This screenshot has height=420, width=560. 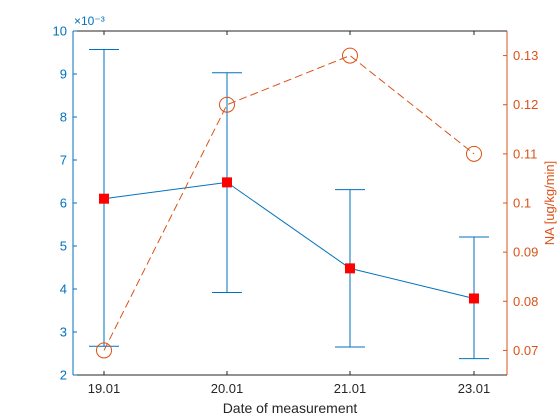 What do you see at coordinates (525, 153) in the screenshot?
I see `right-tick-label: 0.11` at bounding box center [525, 153].